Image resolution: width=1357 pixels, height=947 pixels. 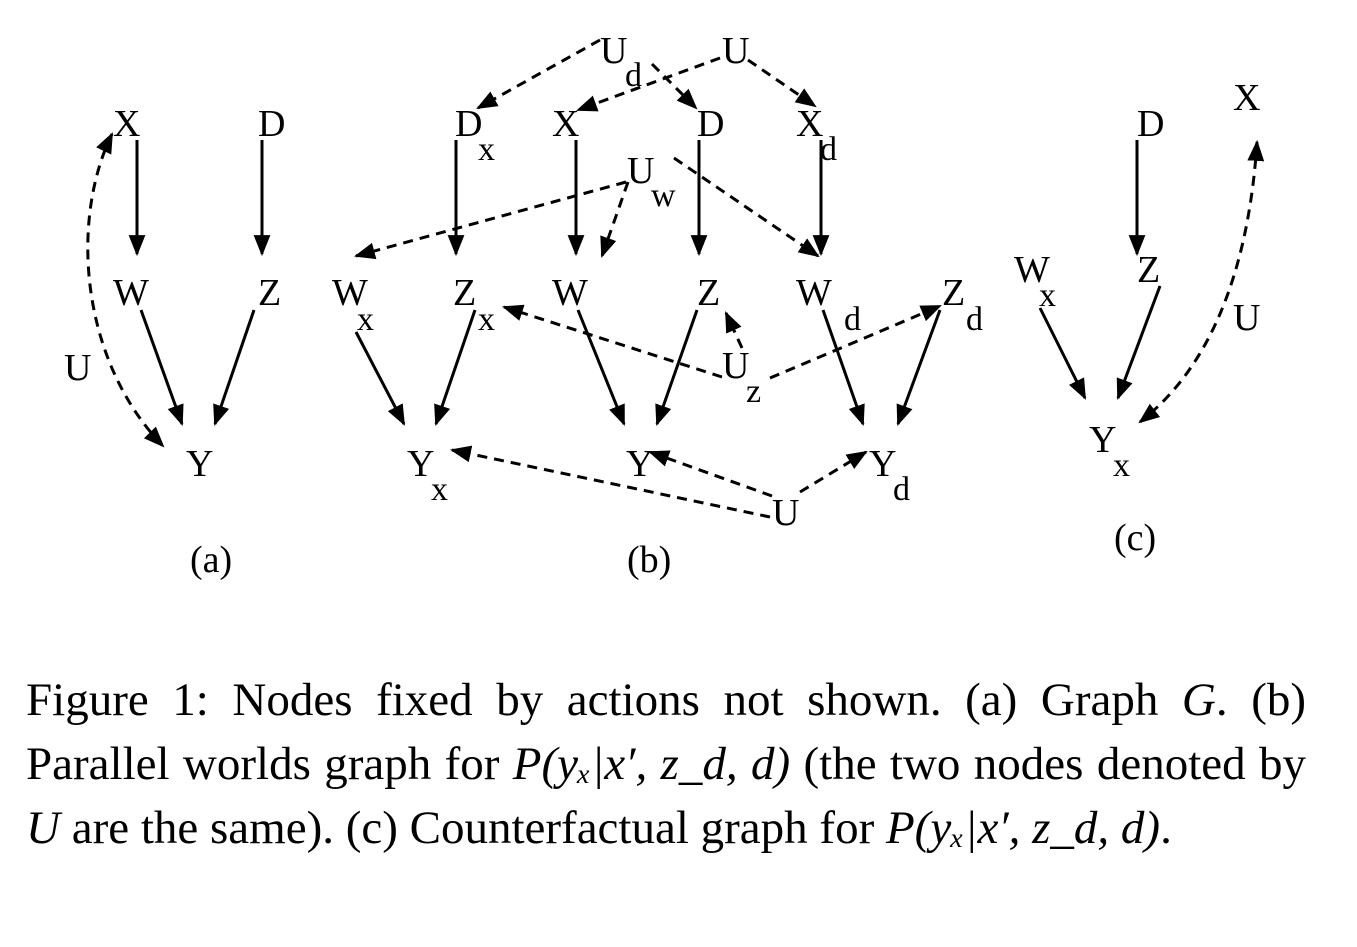 What do you see at coordinates (570, 293) in the screenshot?
I see `node-b-w: W` at bounding box center [570, 293].